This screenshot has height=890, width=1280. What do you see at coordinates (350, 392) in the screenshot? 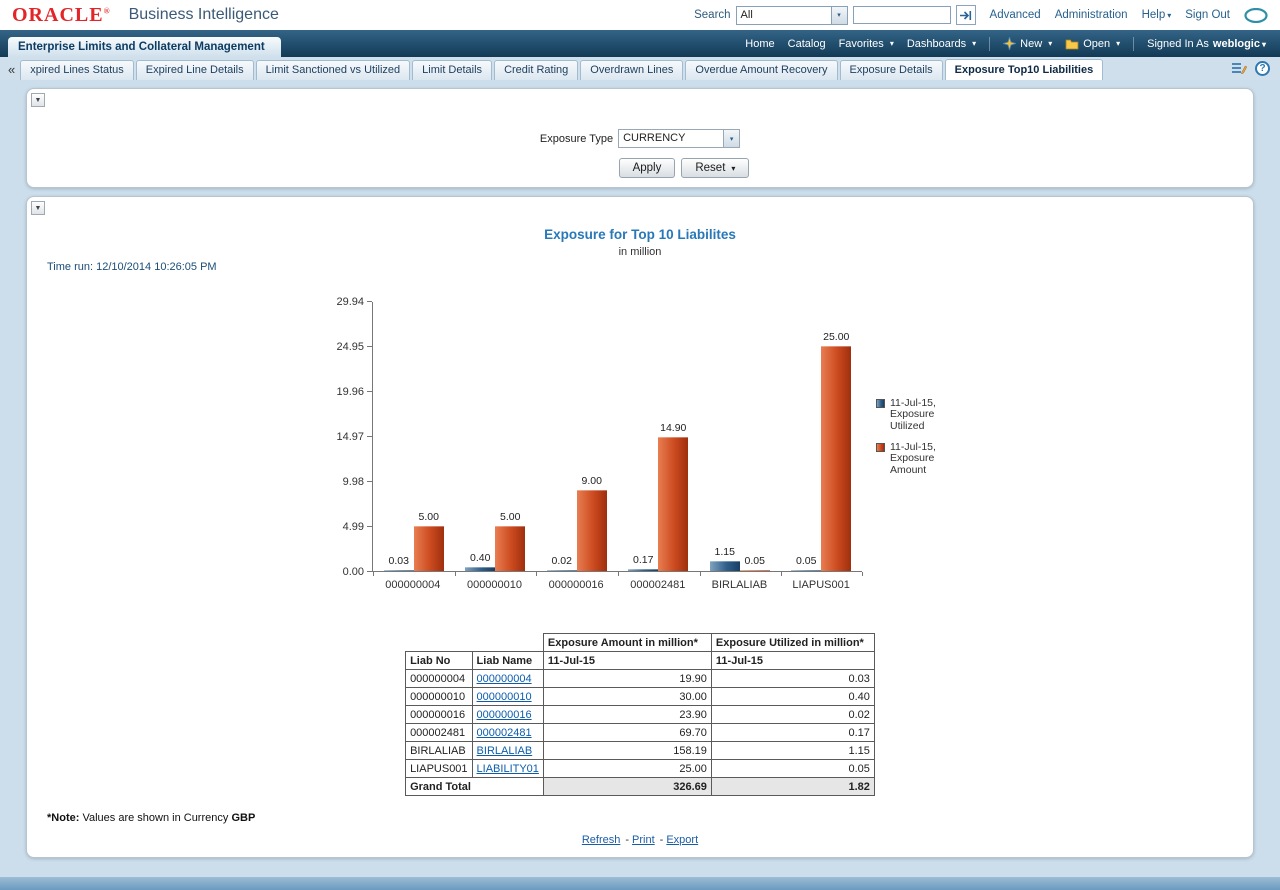
I see `y-axis-tick-label: 19.96` at bounding box center [350, 392].